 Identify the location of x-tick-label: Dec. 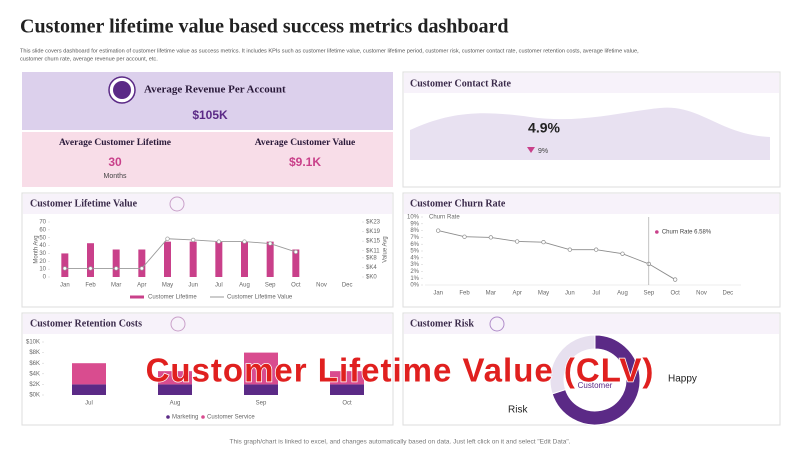
(727, 294).